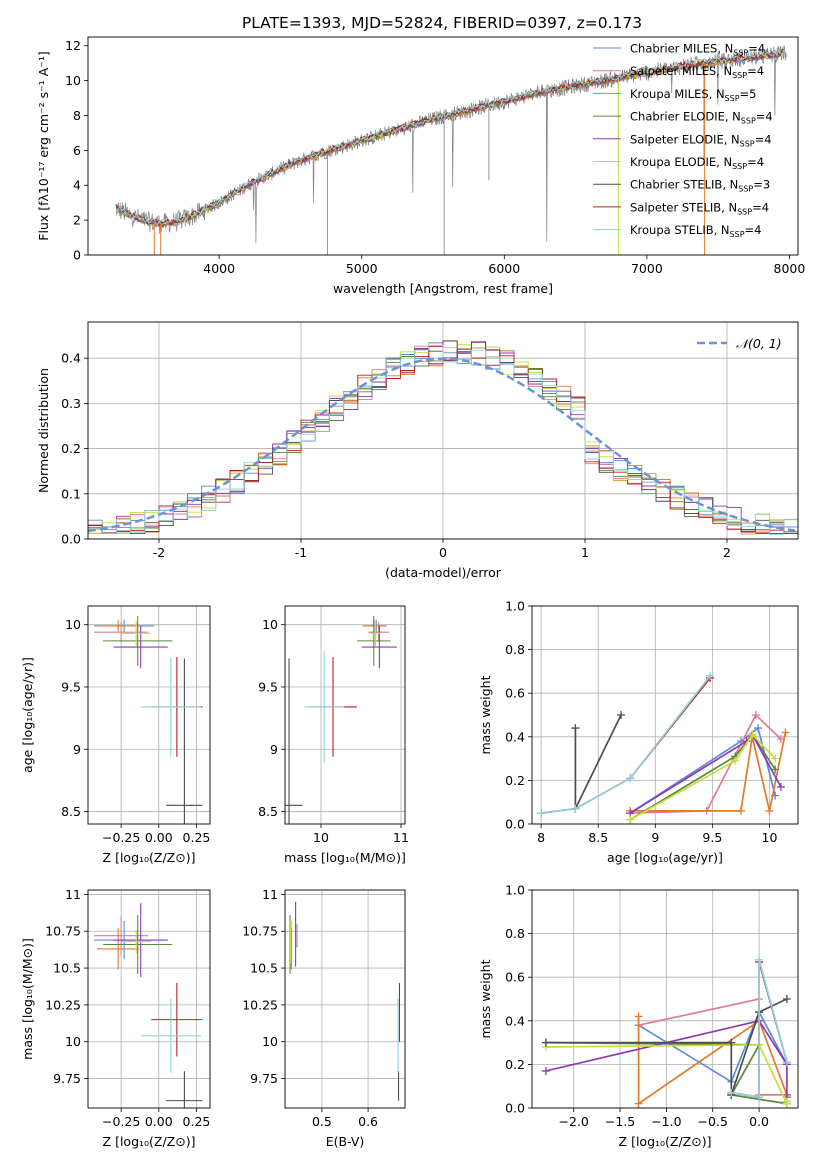 The width and height of the screenshot is (819, 1170). Describe the element at coordinates (270, 1041) in the screenshot. I see `y-tick-label: 10` at that location.